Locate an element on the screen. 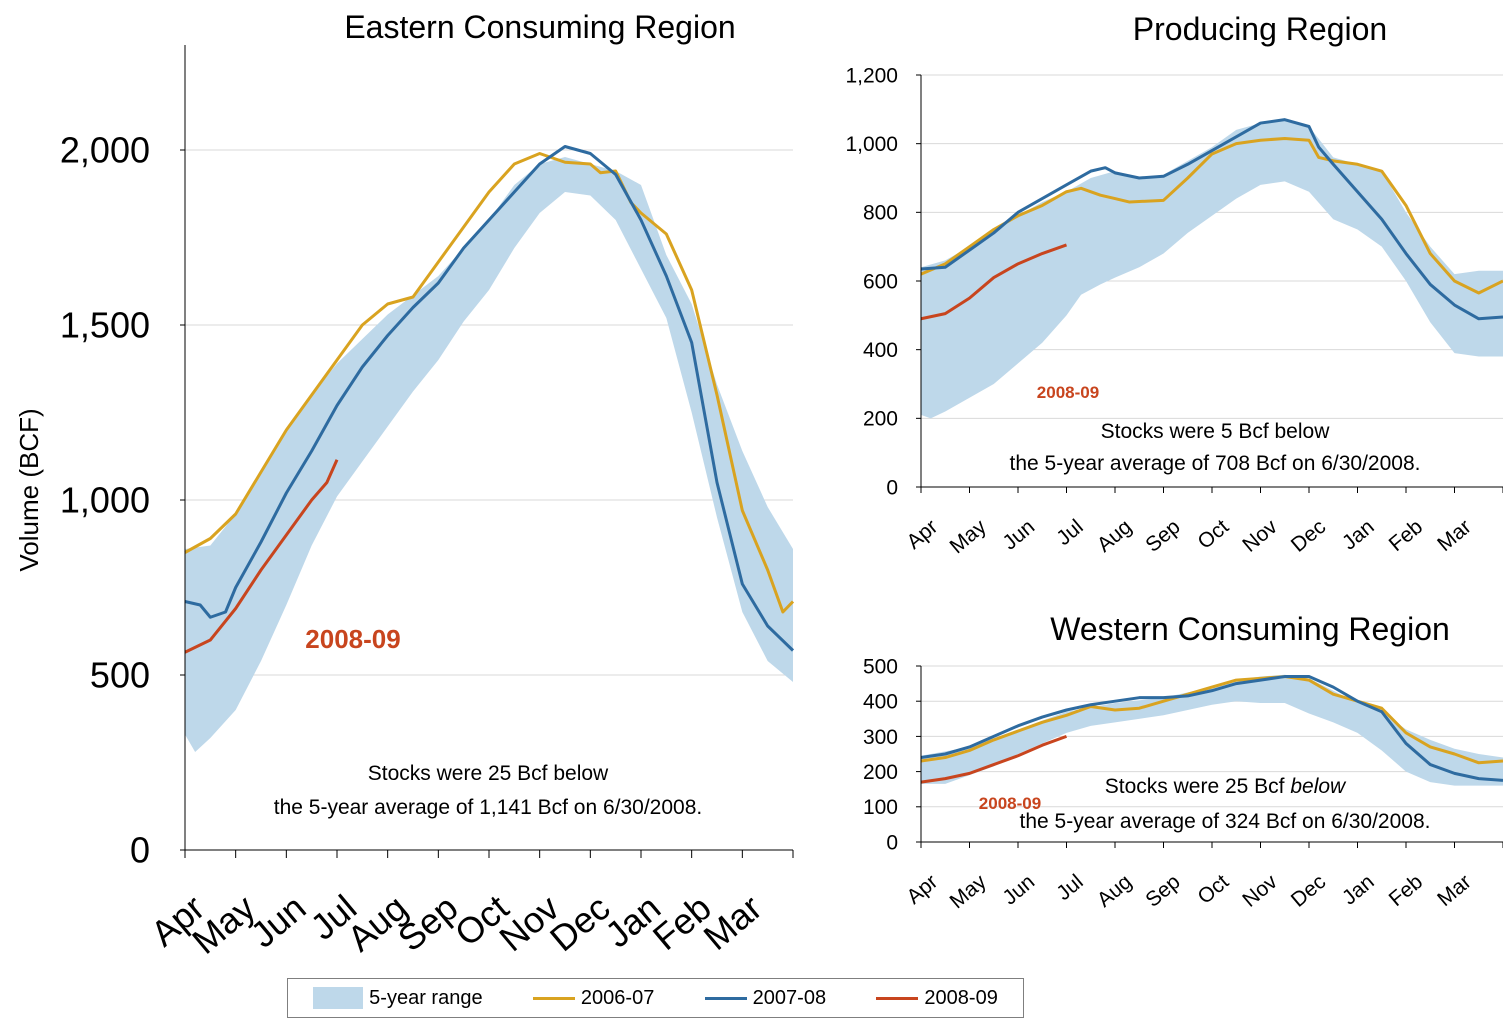 This screenshot has width=1503, height=1023. legend-item-2006-07: 2006-07 is located at coordinates (593, 998).